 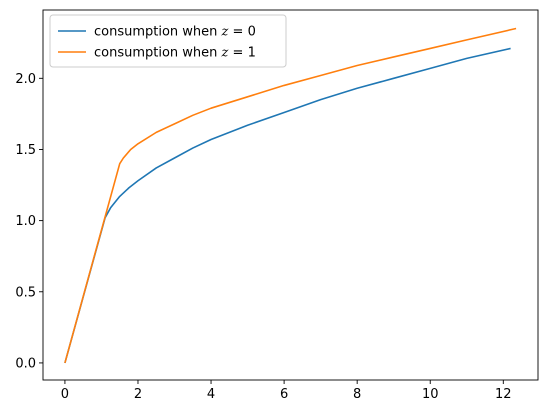 What do you see at coordinates (138, 394) in the screenshot?
I see `x-tick-label: 2` at bounding box center [138, 394].